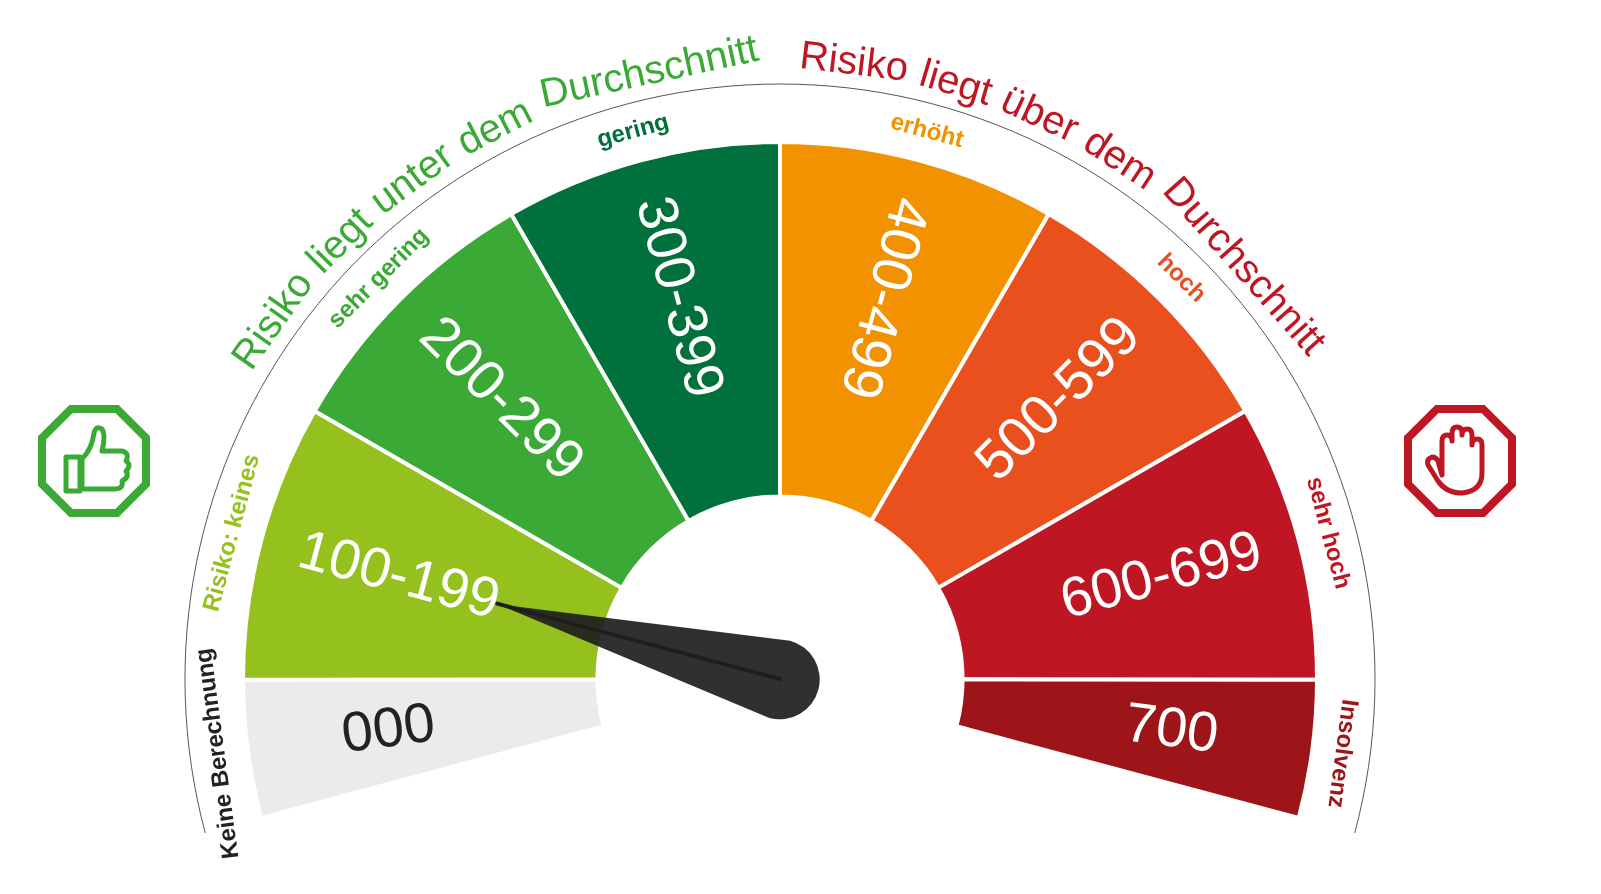 The width and height of the screenshot is (1601, 894). I want to click on slice-label: 100-199, so click(399, 573).